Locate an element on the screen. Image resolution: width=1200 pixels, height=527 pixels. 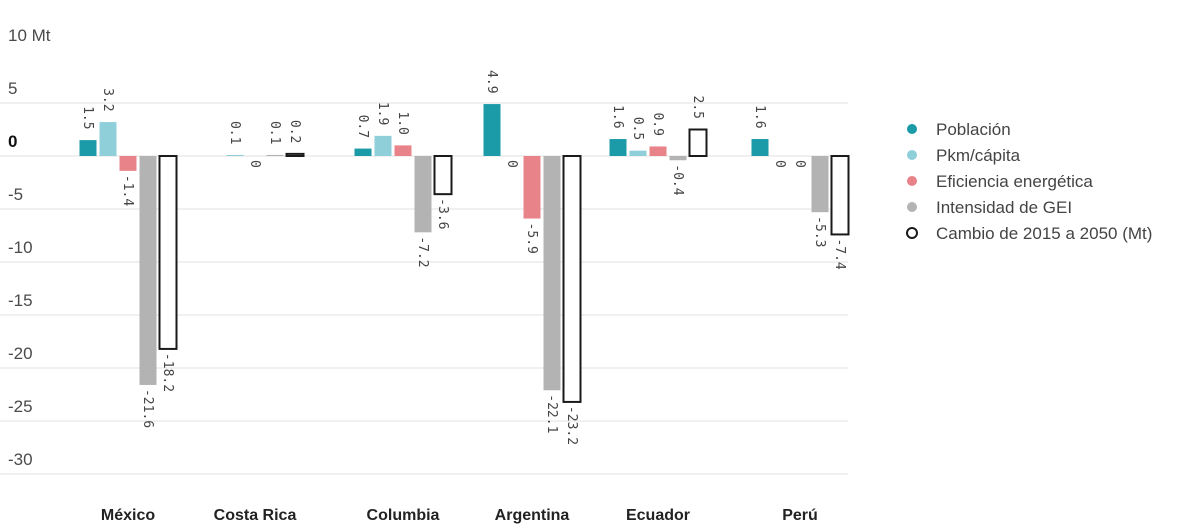
data-label: 2.5 is located at coordinates (697, 107).